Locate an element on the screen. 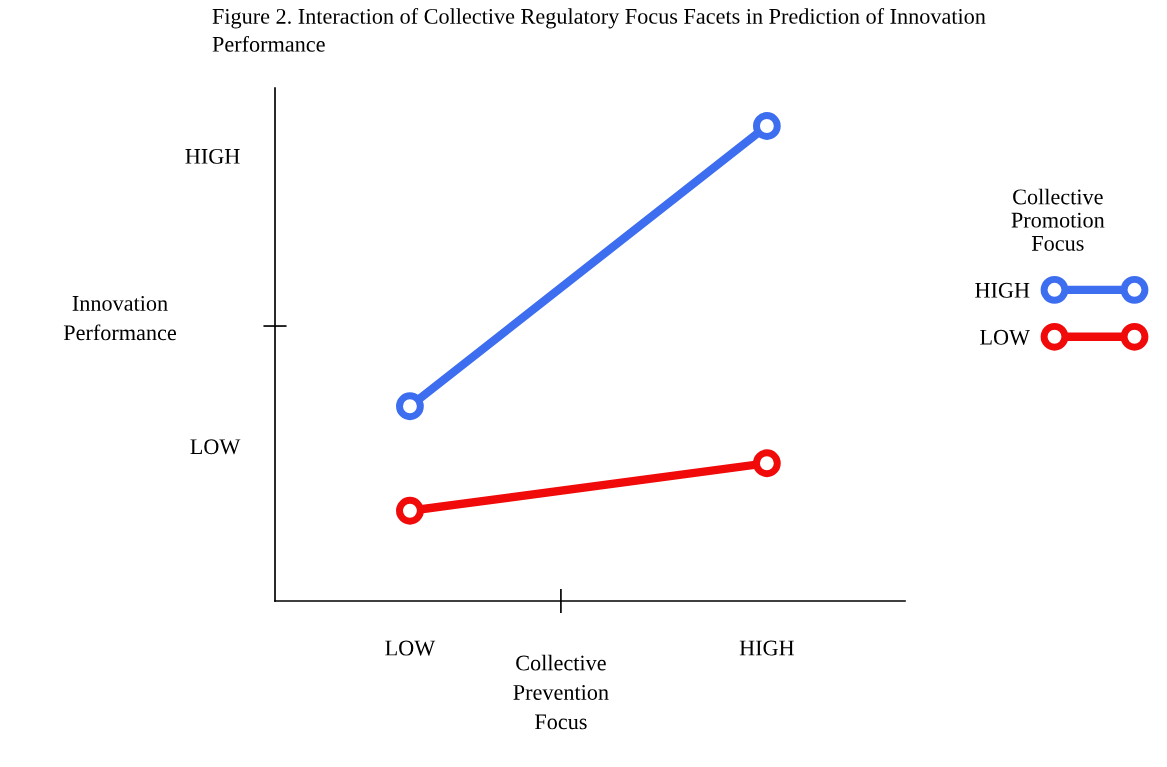 The height and width of the screenshot is (767, 1167). x-axis-title: Collective Prevention Focus is located at coordinates (561, 692).